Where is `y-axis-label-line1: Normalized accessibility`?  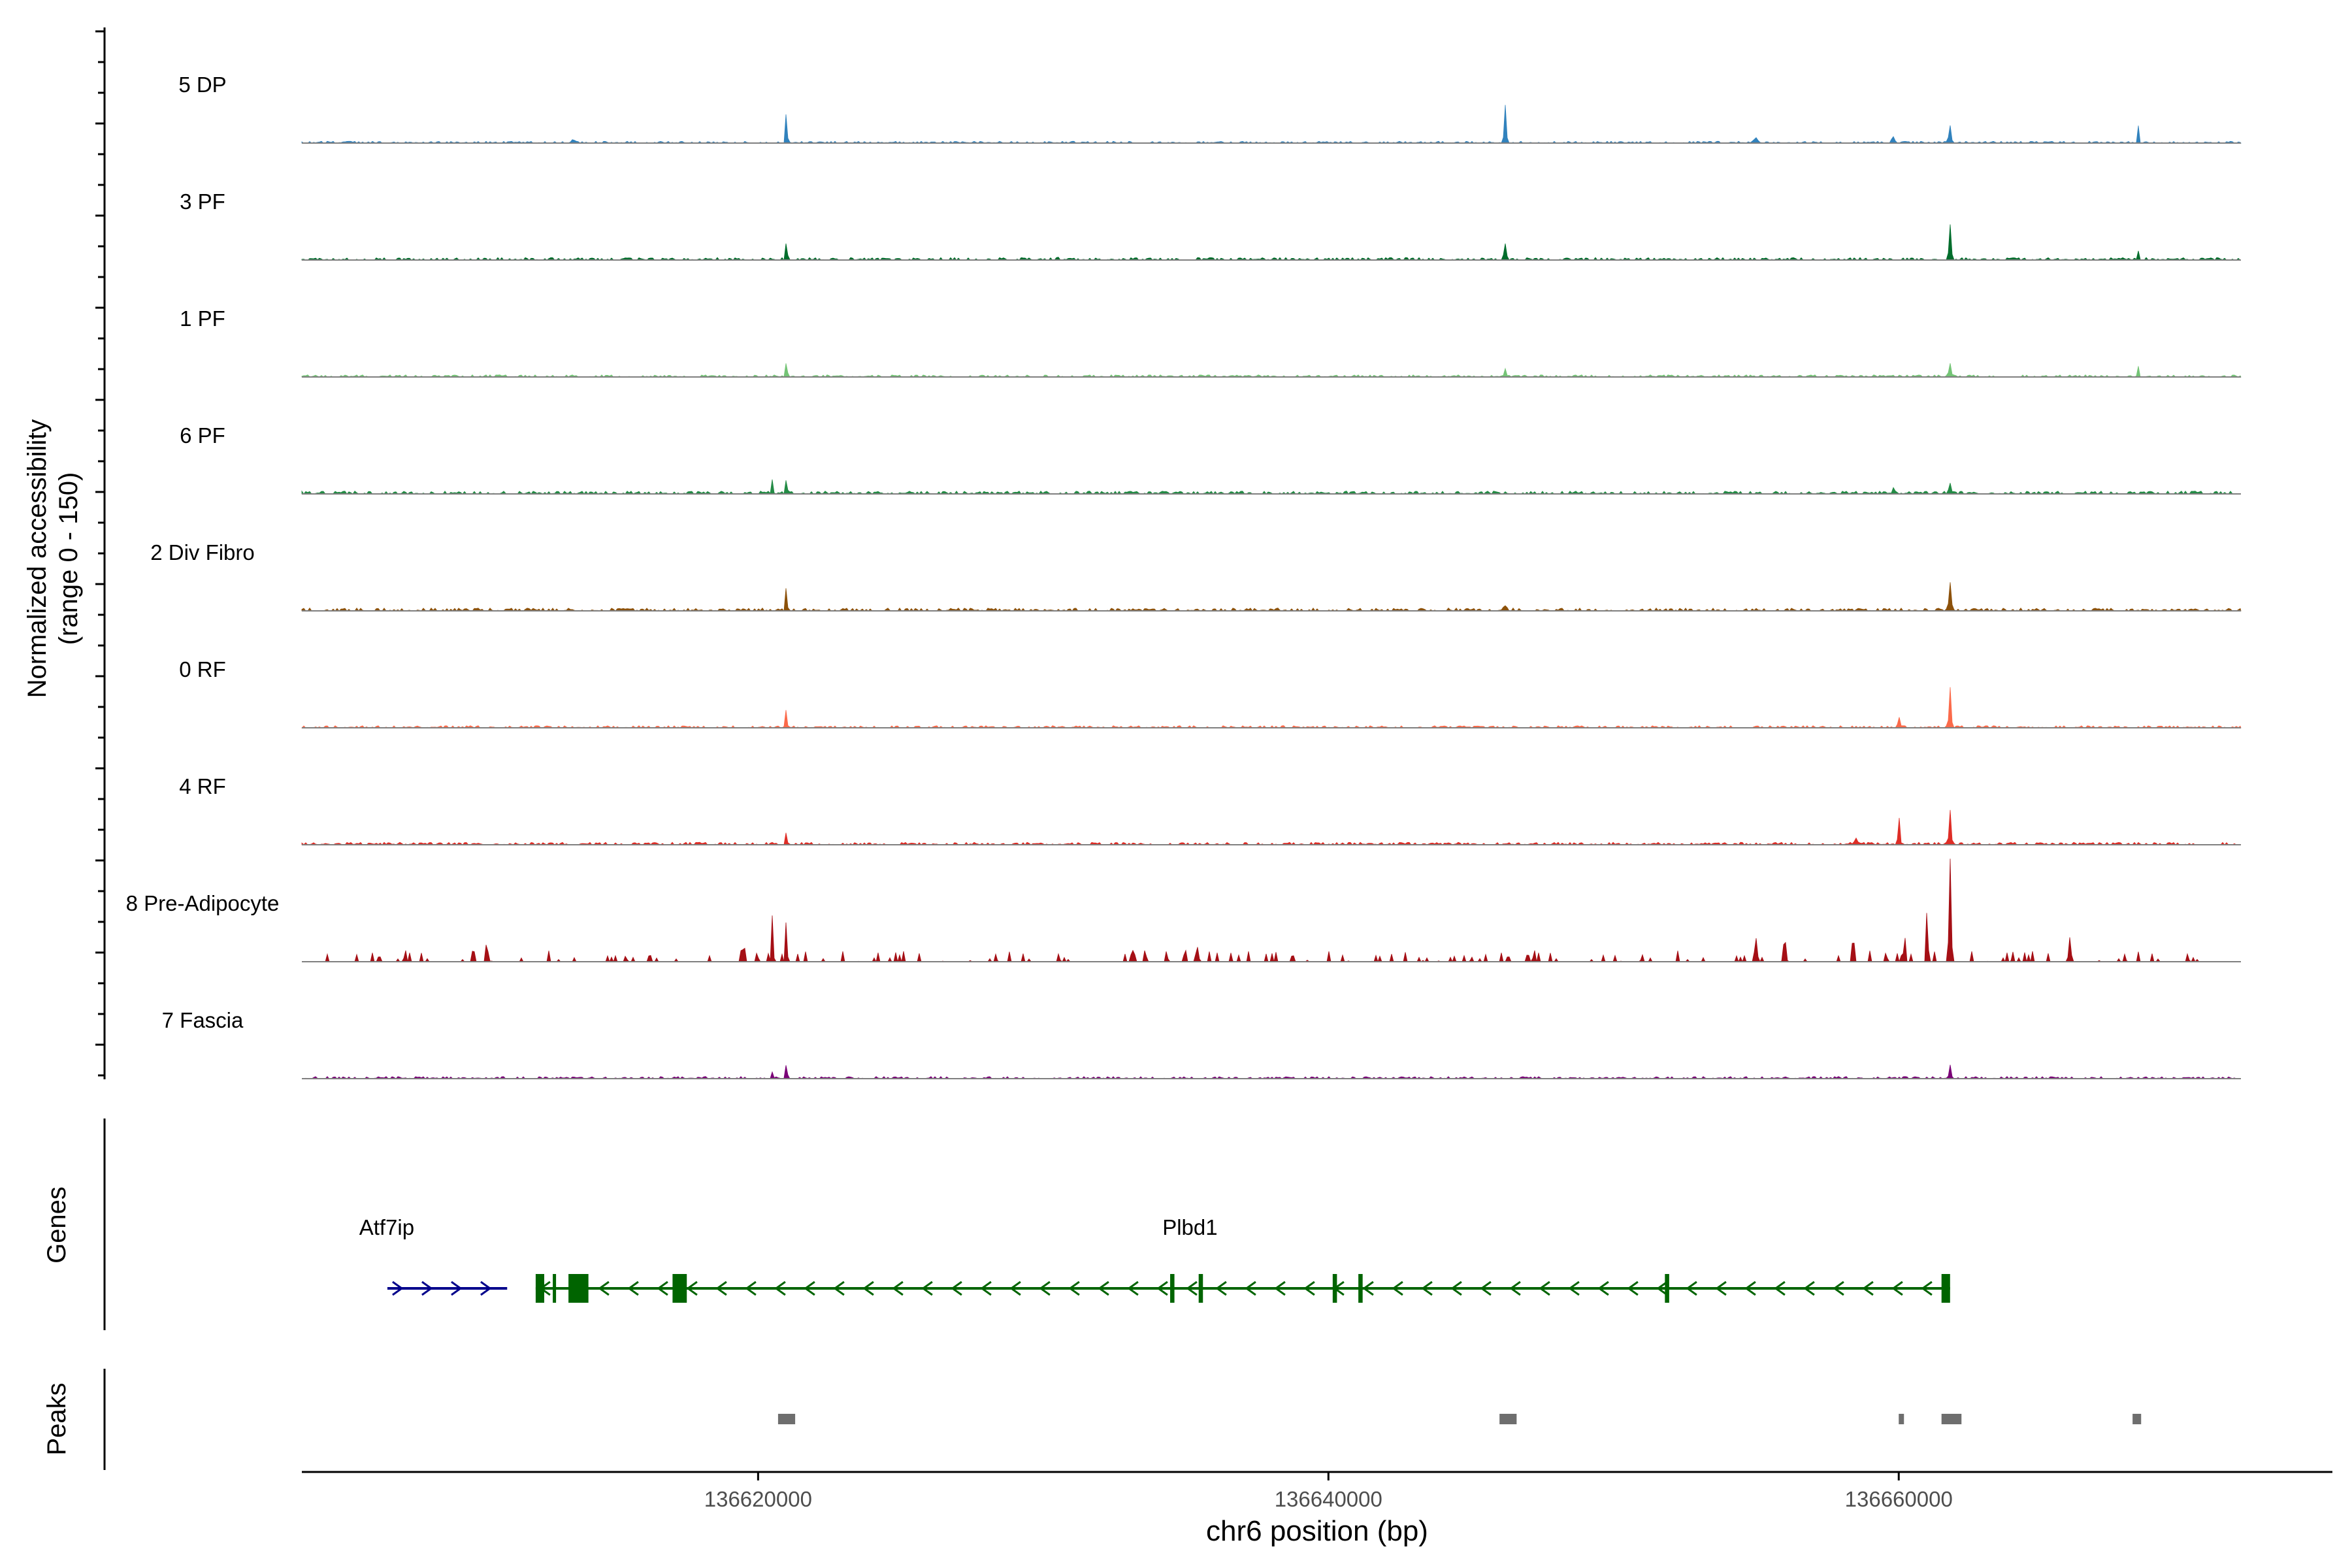
y-axis-label-line1: Normalized accessibility is located at coordinates (37, 558).